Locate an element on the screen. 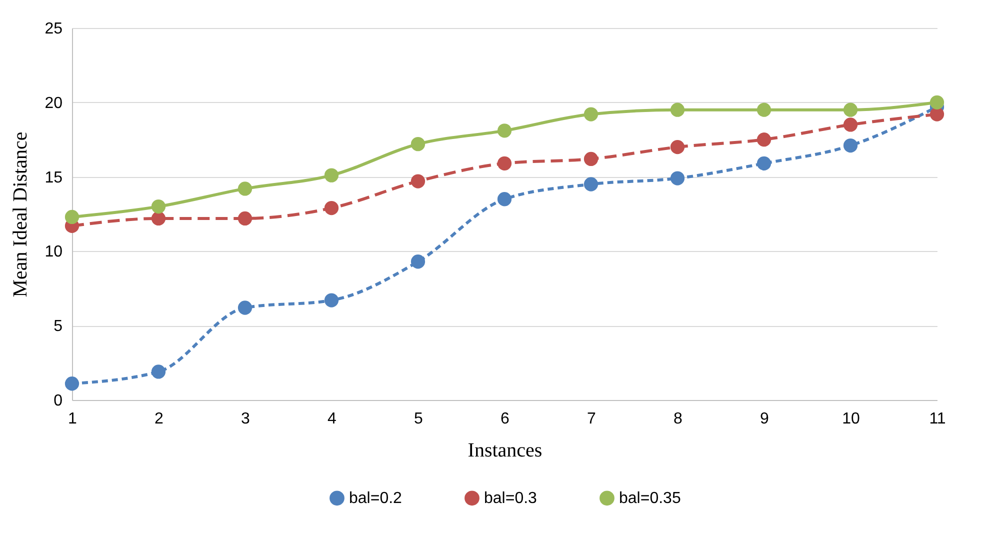  legend-label: bal=0.35 is located at coordinates (650, 499).